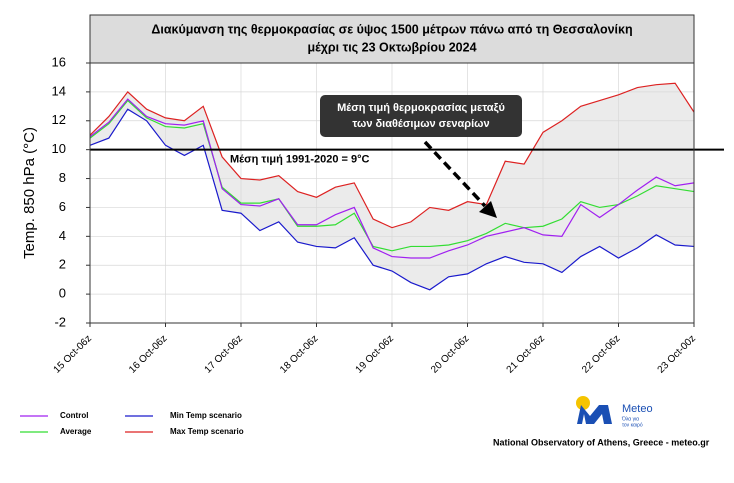 The width and height of the screenshot is (734, 483). Describe the element at coordinates (62, 264) in the screenshot. I see `y-tick-label: 2` at that location.